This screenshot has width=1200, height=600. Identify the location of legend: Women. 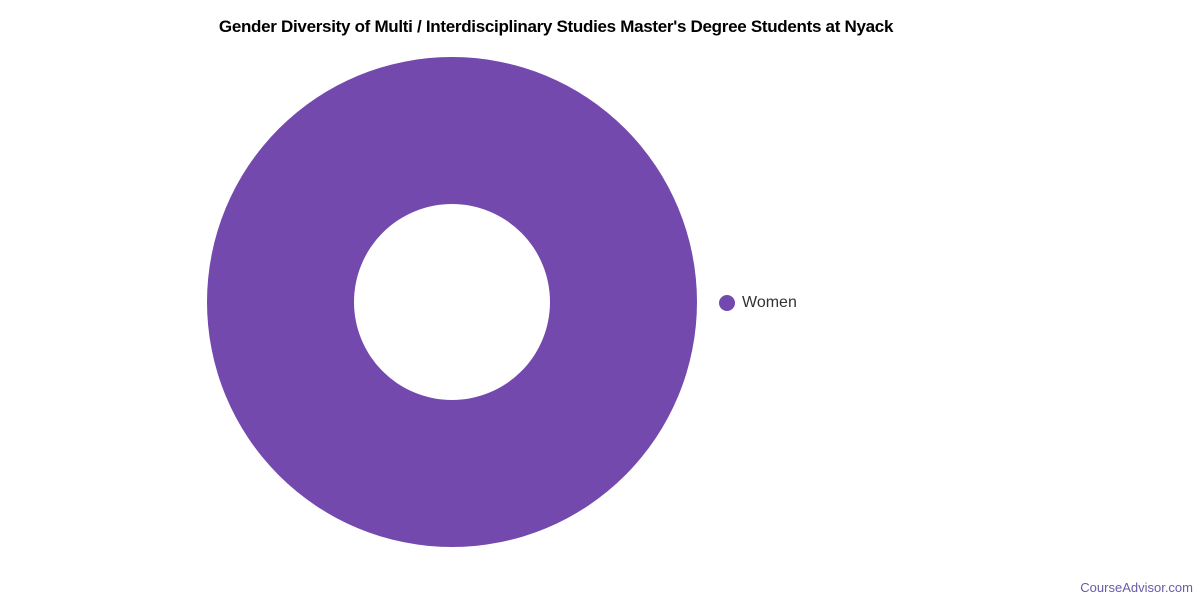
(758, 303).